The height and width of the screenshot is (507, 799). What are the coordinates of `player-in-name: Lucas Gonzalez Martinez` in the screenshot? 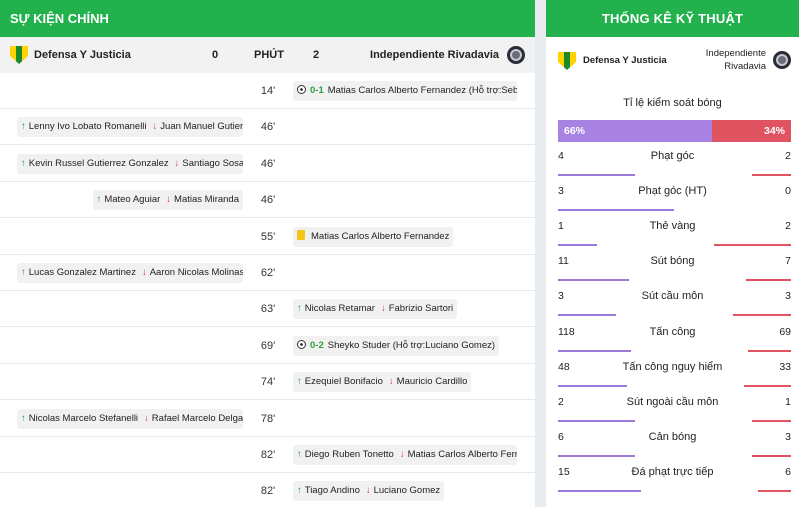 It's located at (82, 272).